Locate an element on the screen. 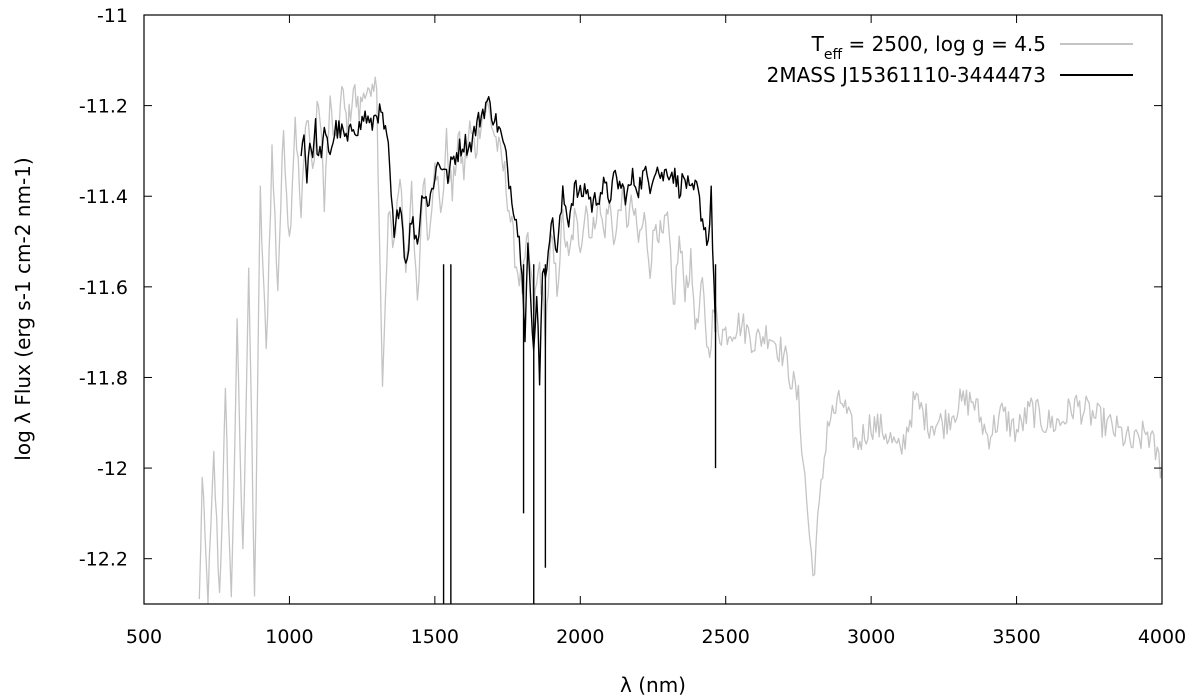 Image resolution: width=1200 pixels, height=700 pixels. x-tick-label: 2500 is located at coordinates (726, 637).